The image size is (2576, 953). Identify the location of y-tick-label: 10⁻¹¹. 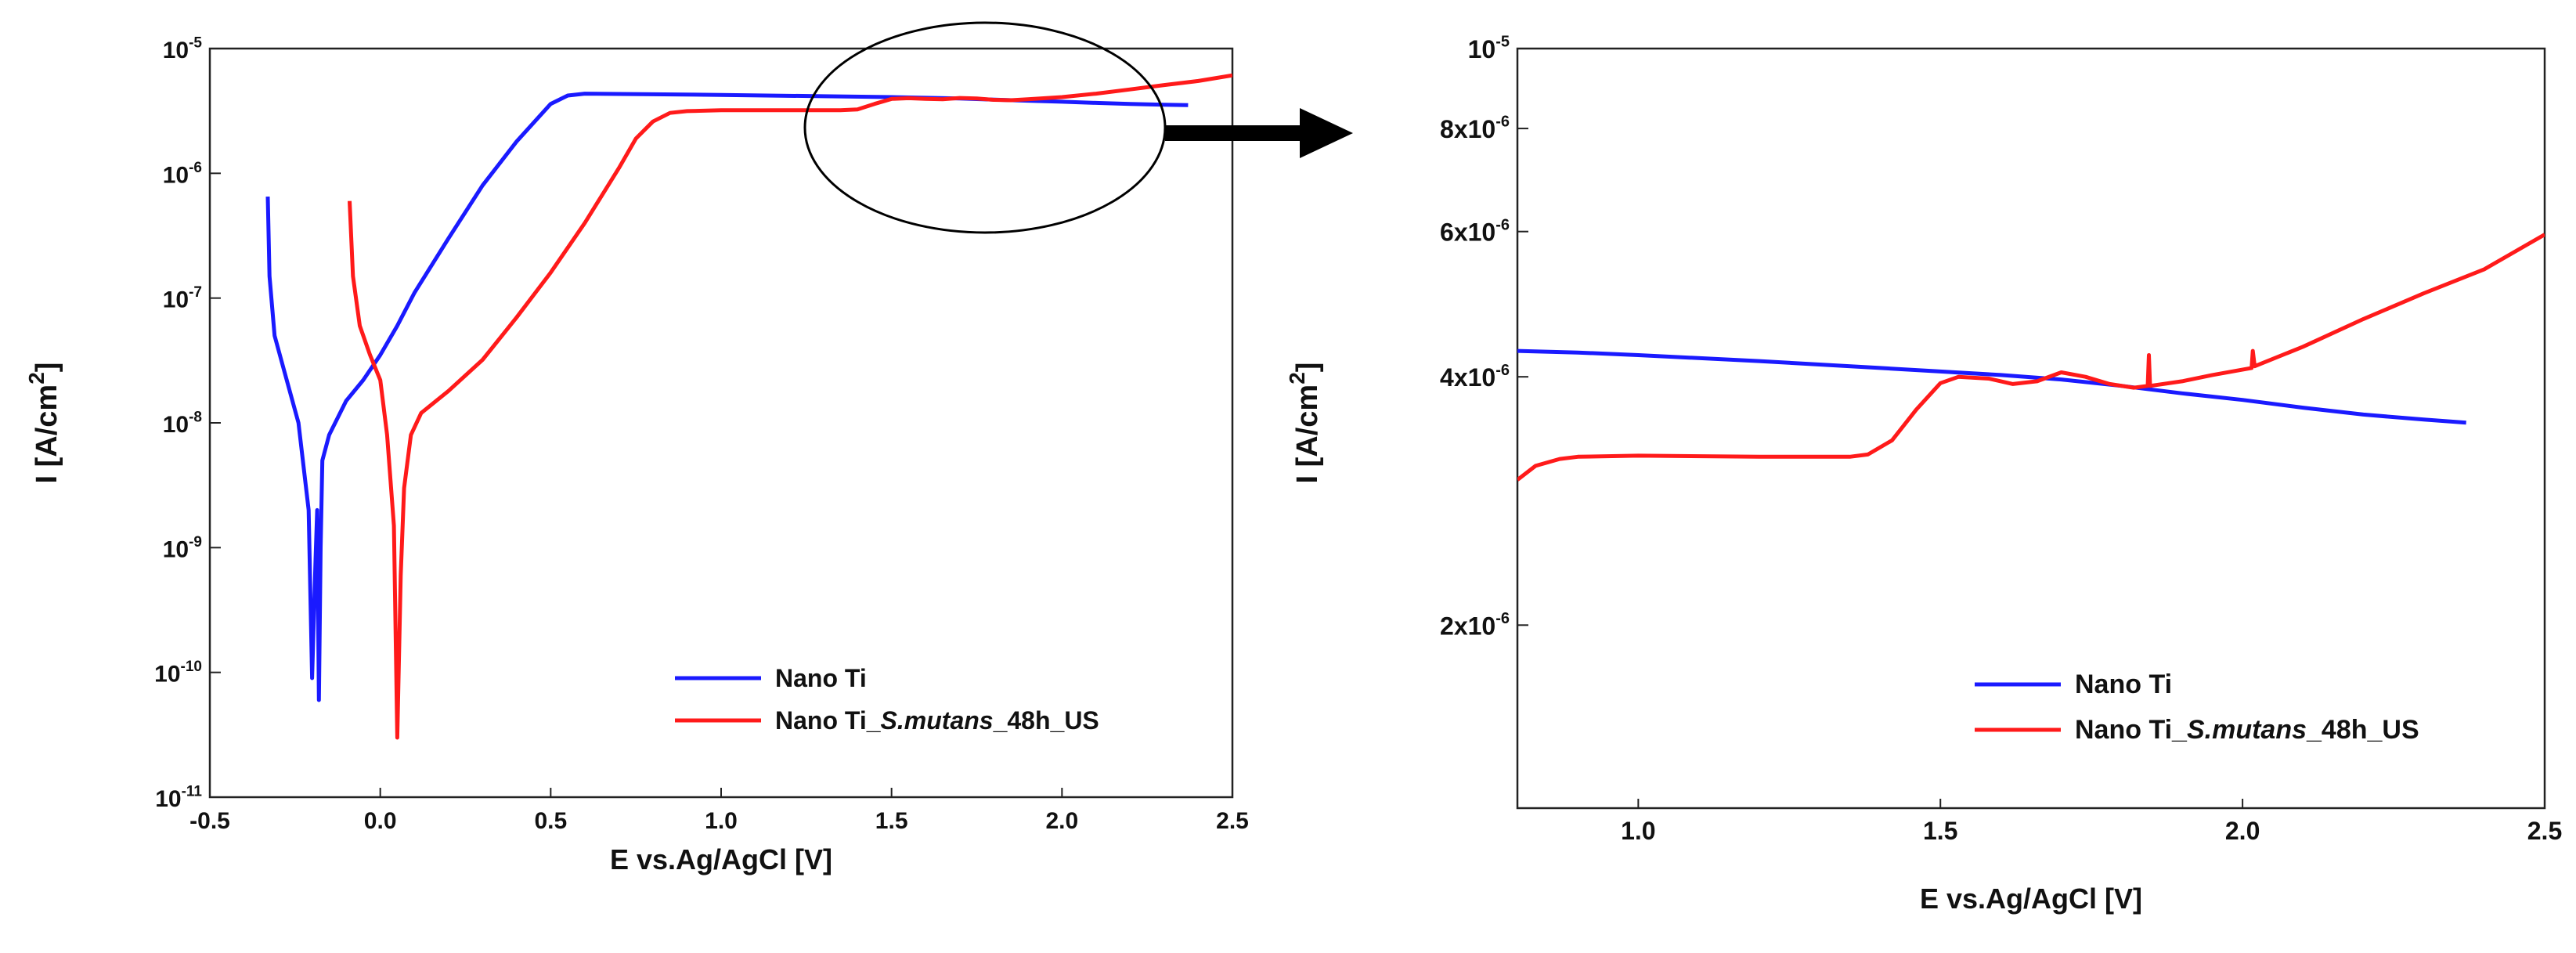
(178, 798).